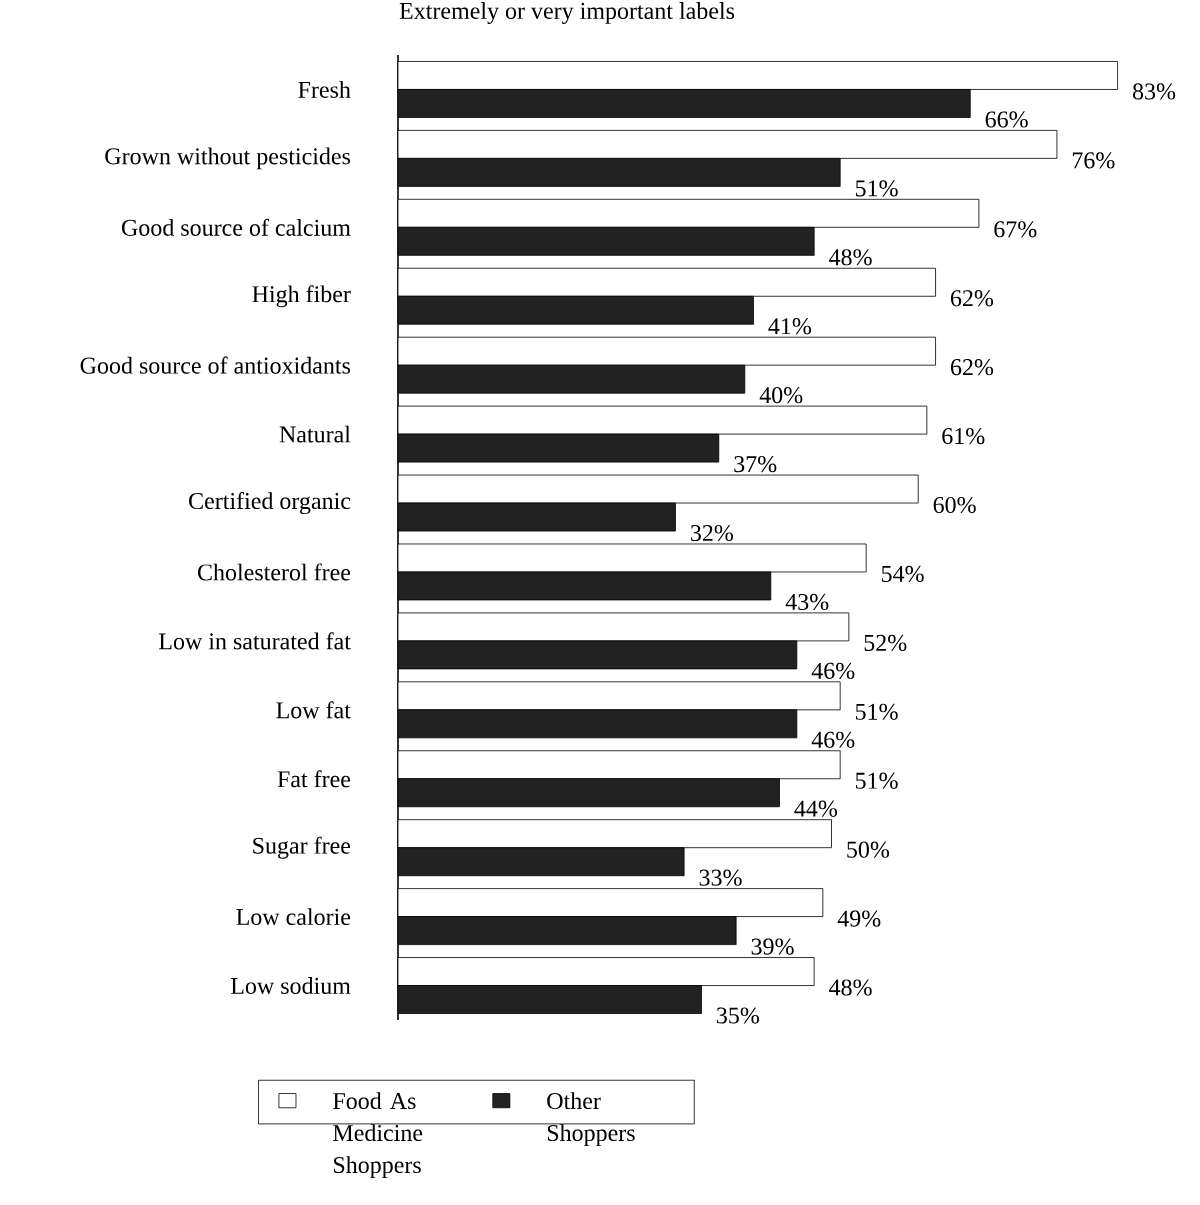 This screenshot has height=1205, width=1200. What do you see at coordinates (274, 572) in the screenshot?
I see `y-tick-label: Cholesterol free` at bounding box center [274, 572].